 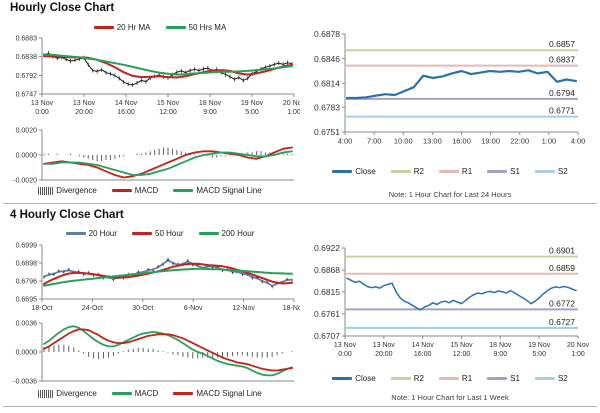 I want to click on sr-1week-legend: Close R2 R1 S1 S2, so click(x=450, y=378).